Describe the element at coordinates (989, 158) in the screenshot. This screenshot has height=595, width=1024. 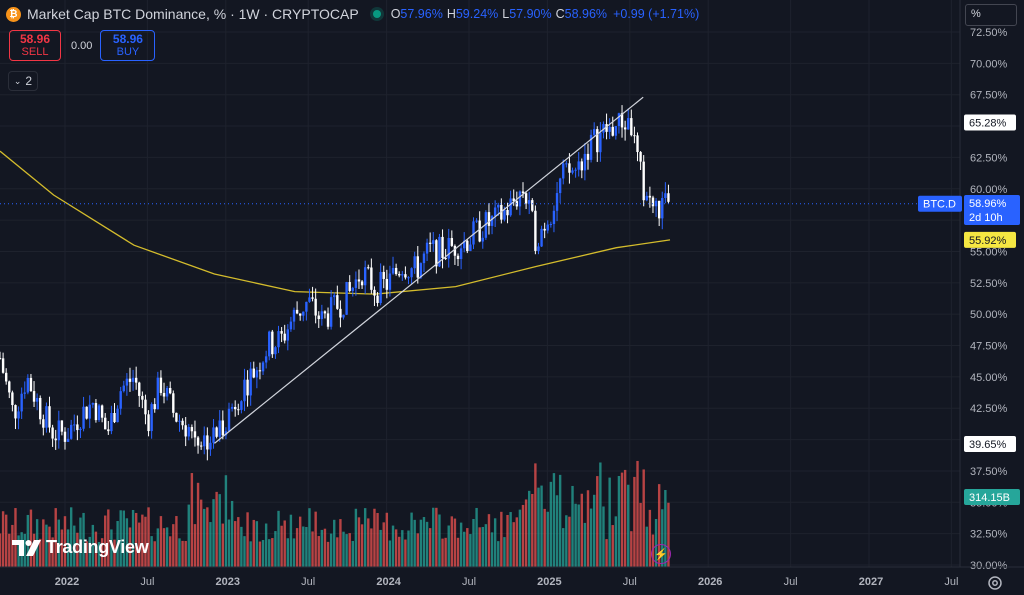
I see `price-tick-label: 62.50%` at that location.